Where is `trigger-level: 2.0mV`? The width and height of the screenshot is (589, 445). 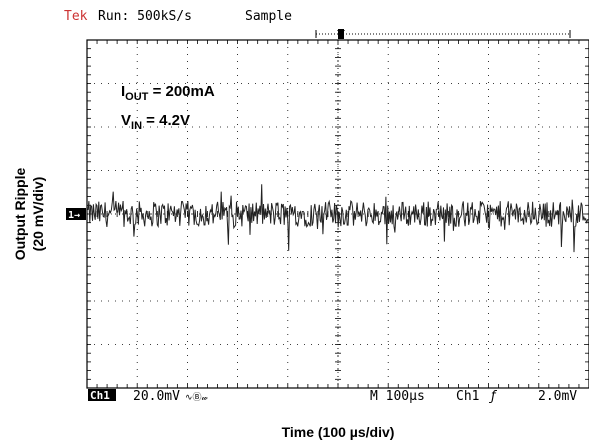
trigger-level: 2.0mV is located at coordinates (557, 396).